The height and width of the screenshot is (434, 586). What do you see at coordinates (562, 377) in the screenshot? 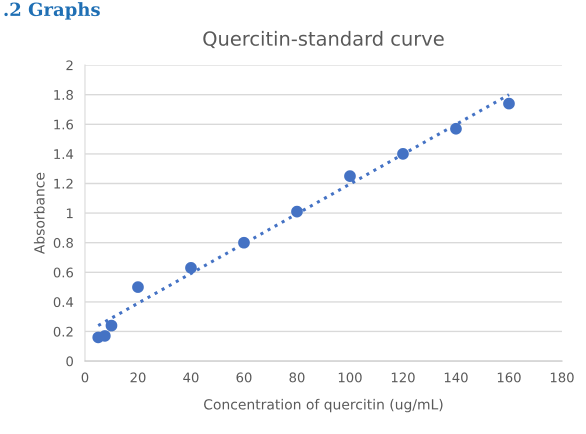
I see `x-tick-label: 180` at bounding box center [562, 377].